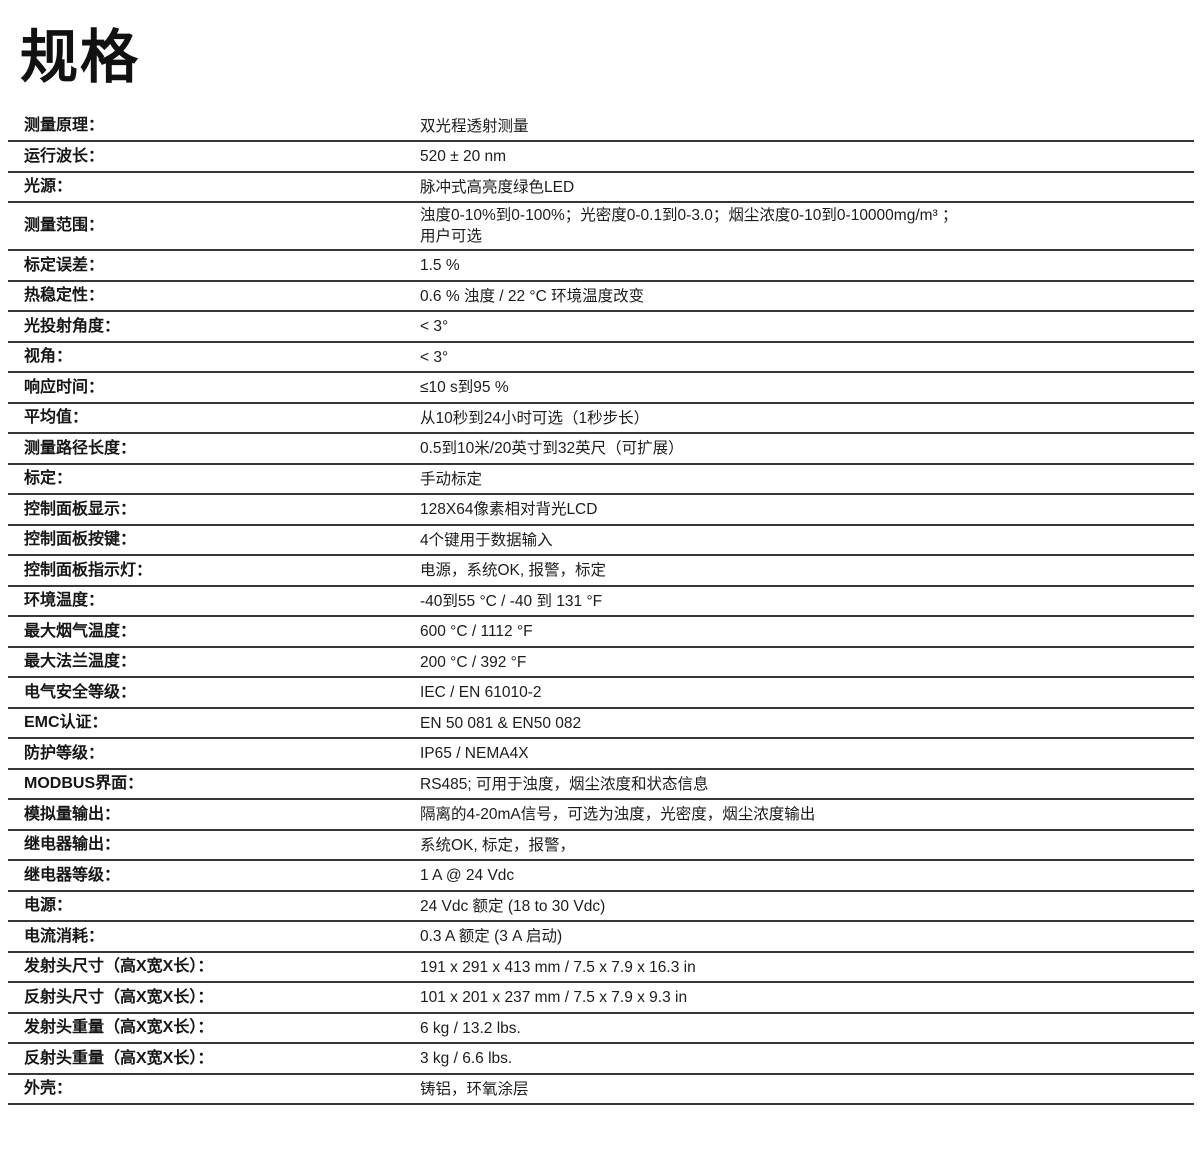  Describe the element at coordinates (601, 876) in the screenshot. I see `spec-row: 继电器等级： 1 A @ 24 Vdc` at that location.